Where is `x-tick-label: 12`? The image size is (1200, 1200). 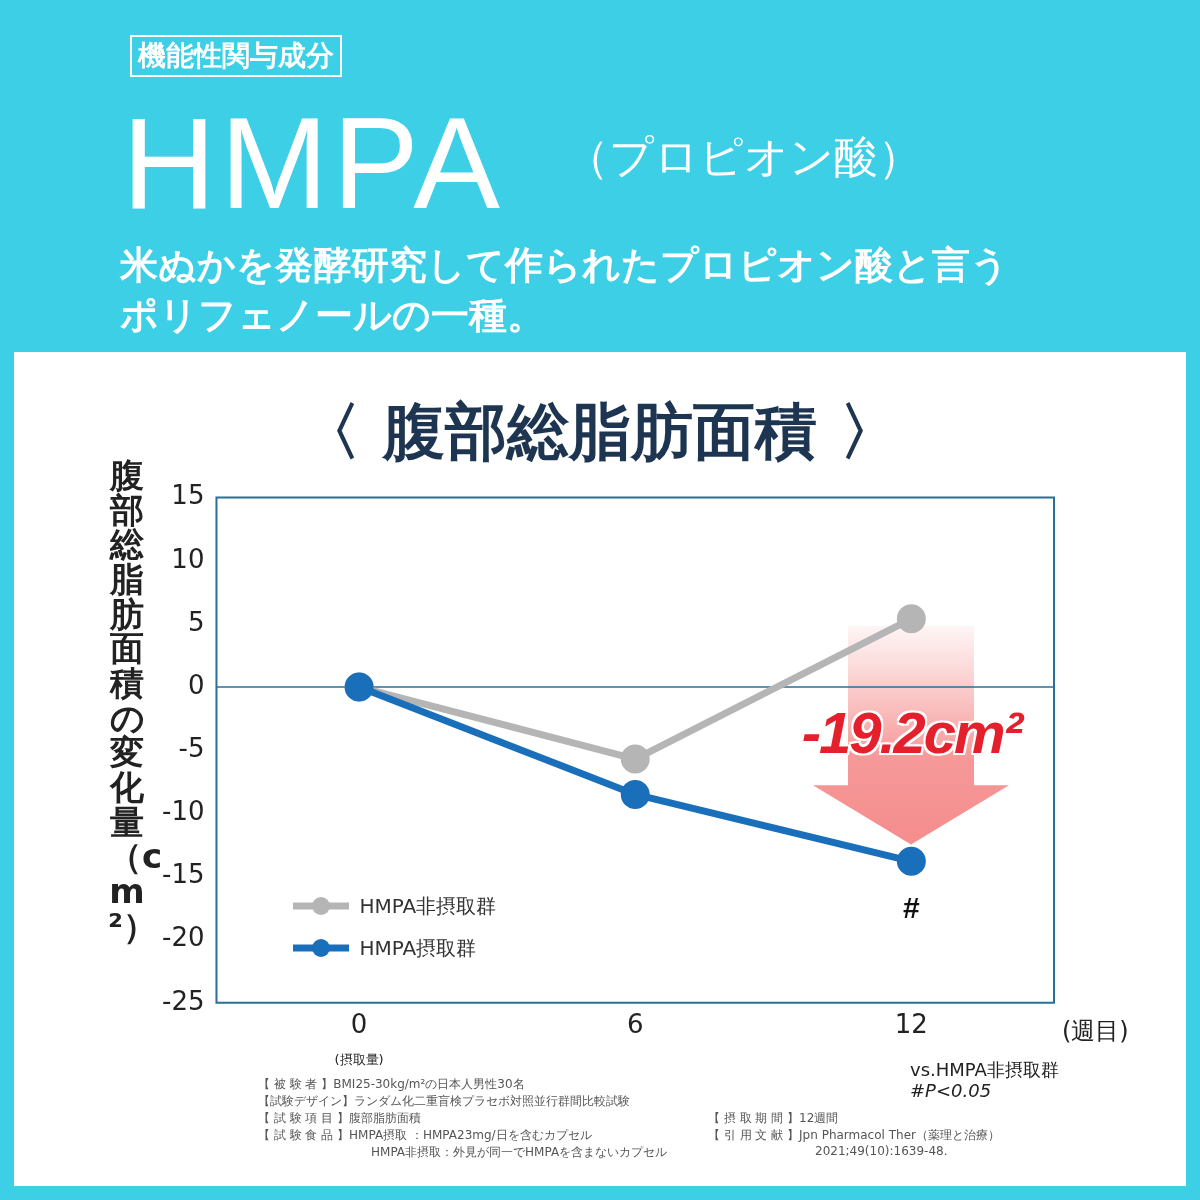
x-tick-label: 12 is located at coordinates (911, 1024).